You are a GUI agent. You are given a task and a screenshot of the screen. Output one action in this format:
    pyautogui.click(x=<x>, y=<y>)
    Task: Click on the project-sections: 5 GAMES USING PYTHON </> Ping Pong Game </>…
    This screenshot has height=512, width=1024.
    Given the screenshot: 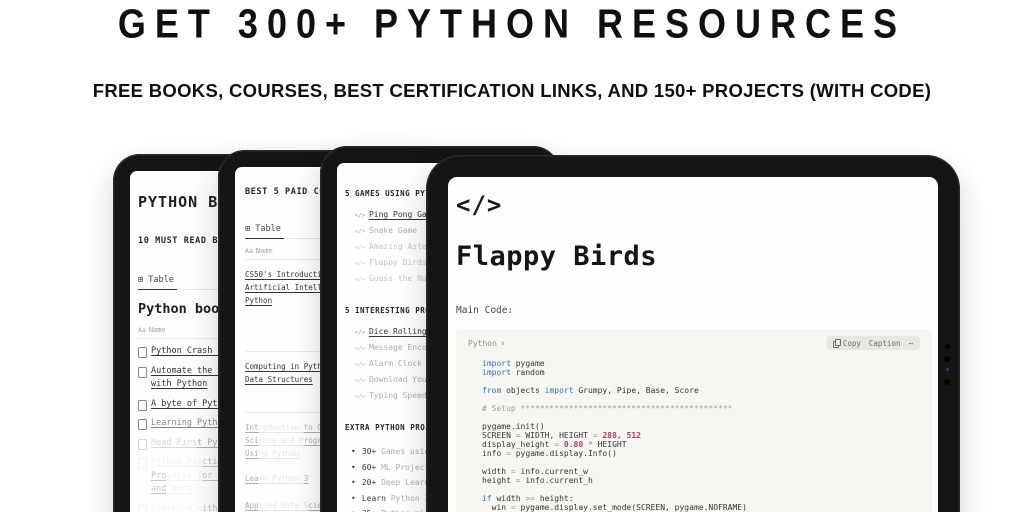 What is the action you would take?
    pyautogui.click(x=443, y=296)
    